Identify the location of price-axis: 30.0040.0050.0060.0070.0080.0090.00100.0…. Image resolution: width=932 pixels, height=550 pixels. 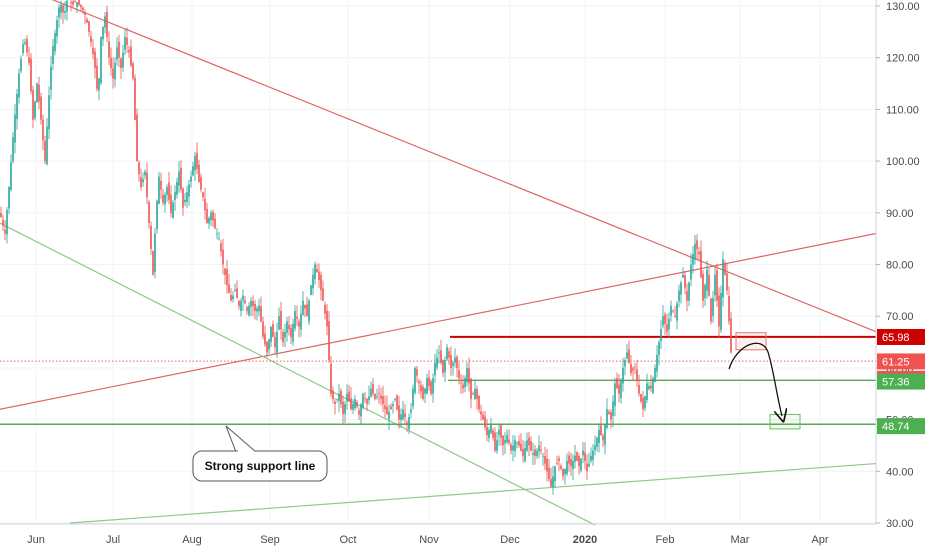
(898, 265).